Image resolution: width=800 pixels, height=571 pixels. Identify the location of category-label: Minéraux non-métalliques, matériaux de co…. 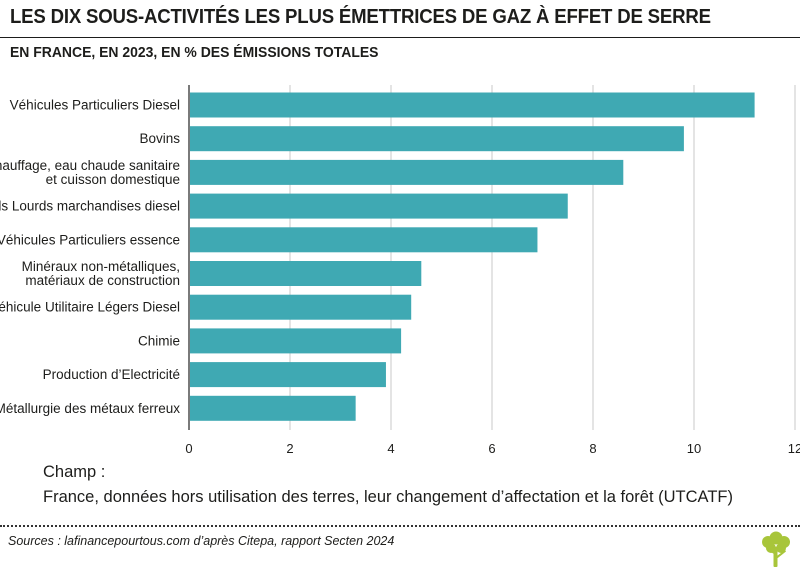
(101, 273).